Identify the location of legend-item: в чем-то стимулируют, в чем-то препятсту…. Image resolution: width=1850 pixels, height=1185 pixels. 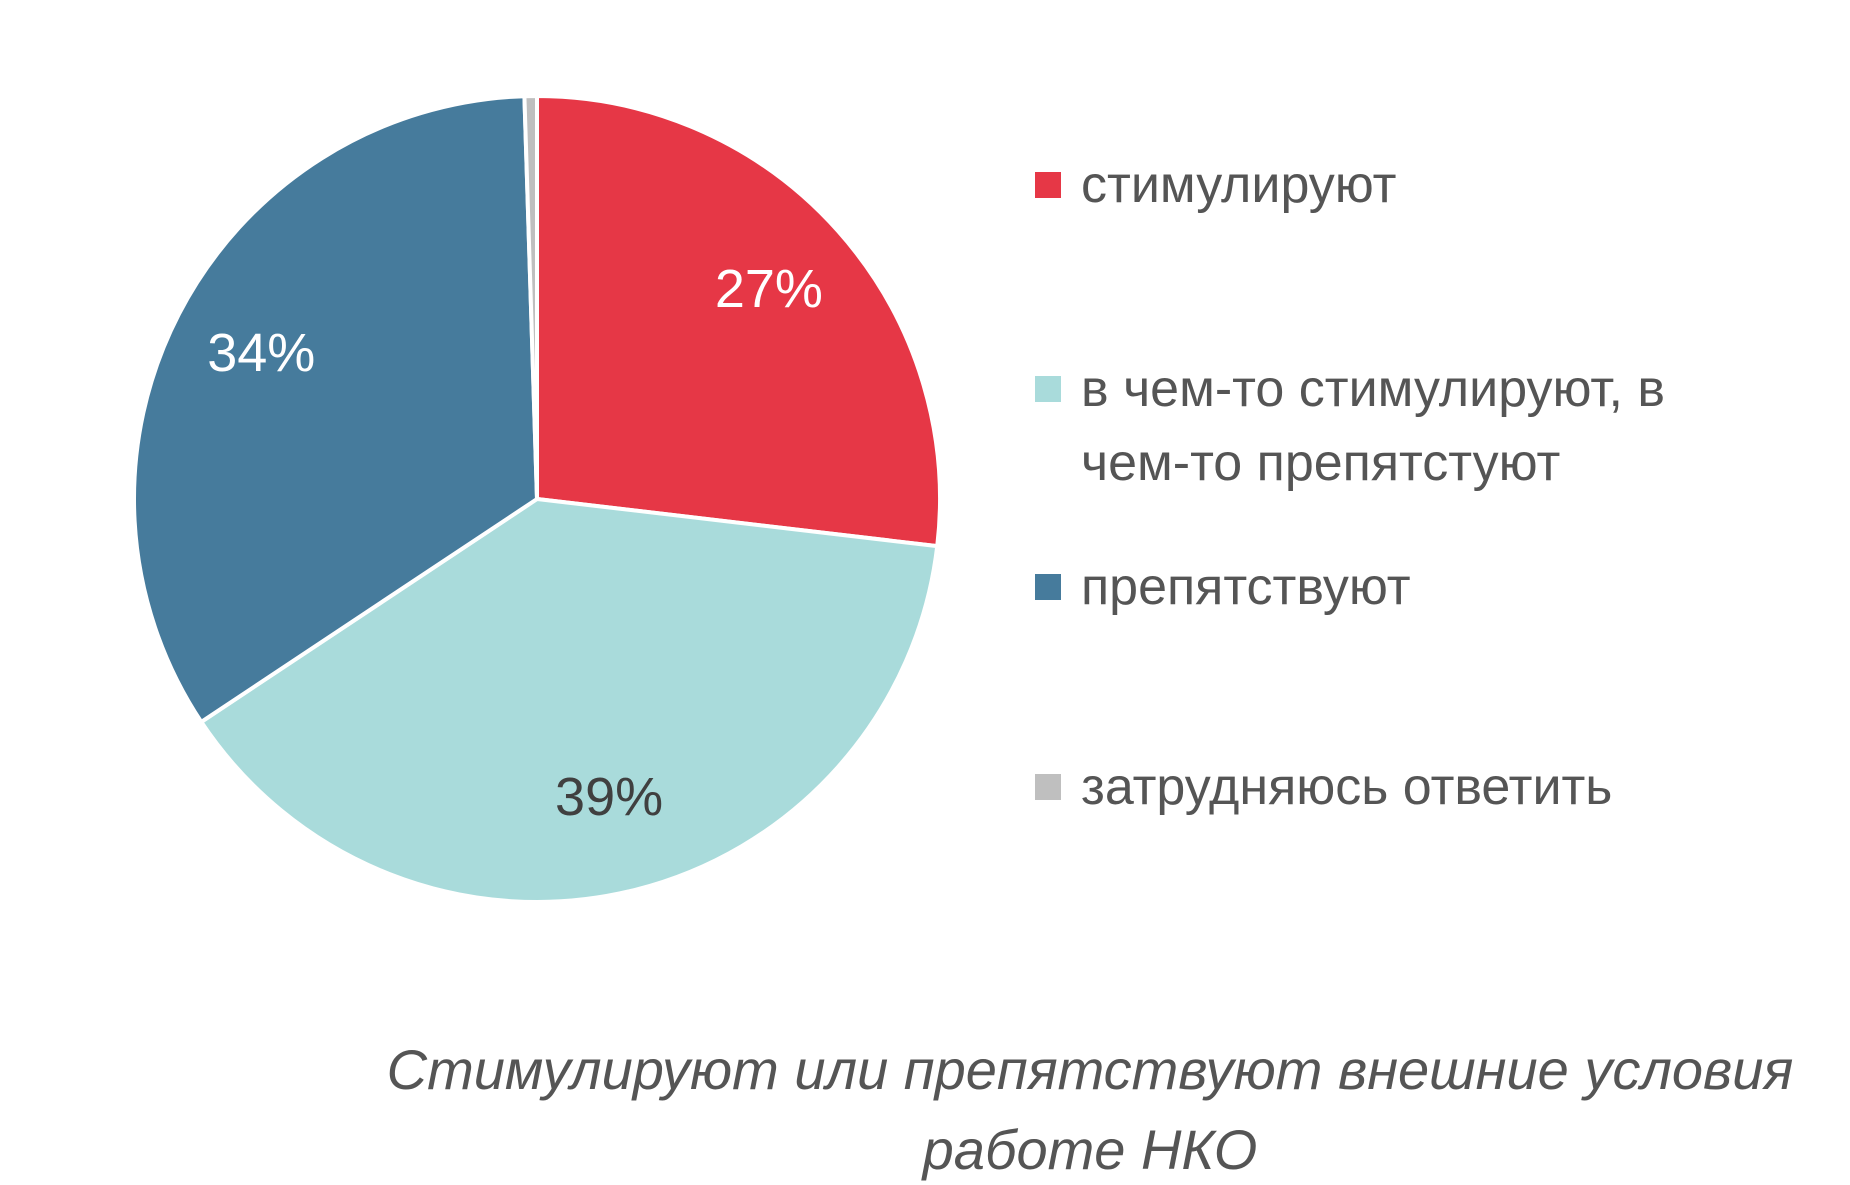
(1405, 426).